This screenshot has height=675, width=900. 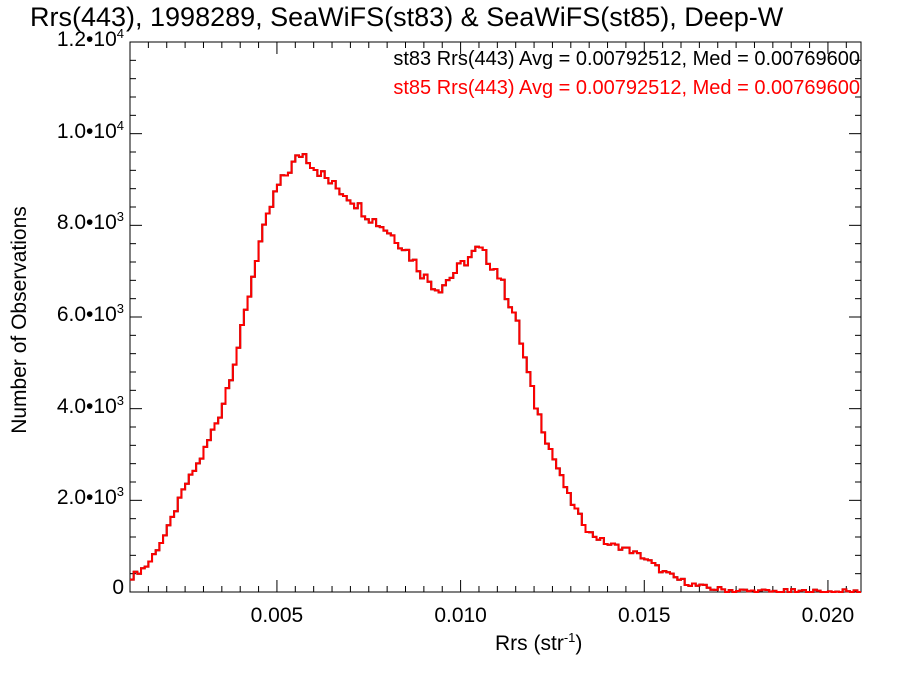 What do you see at coordinates (86, 406) in the screenshot?
I see `y-tick-mantissa: 4.0•10` at bounding box center [86, 406].